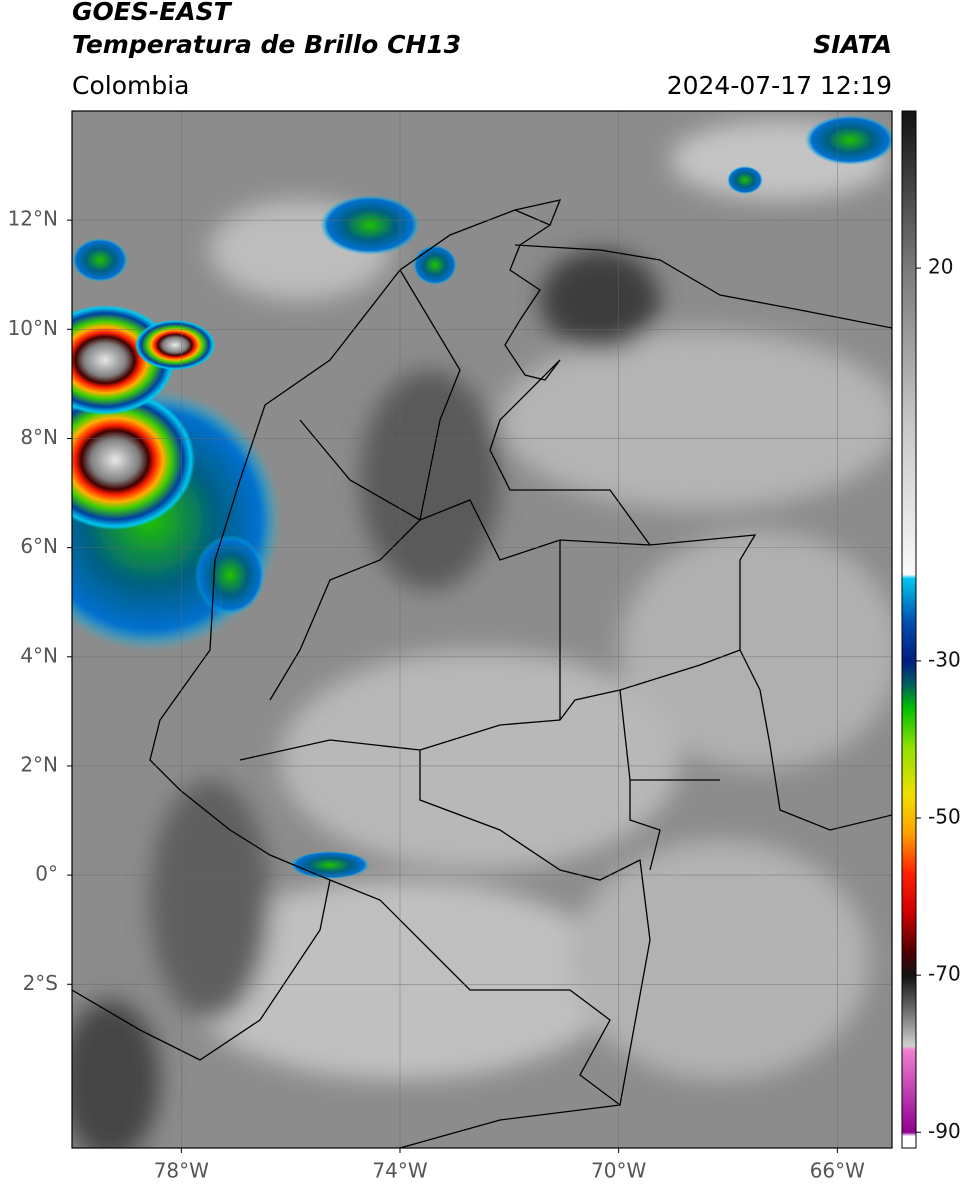 The width and height of the screenshot is (966, 1194). I want to click on colorbar: 20 -30 -50 -70 -90, so click(931, 629).